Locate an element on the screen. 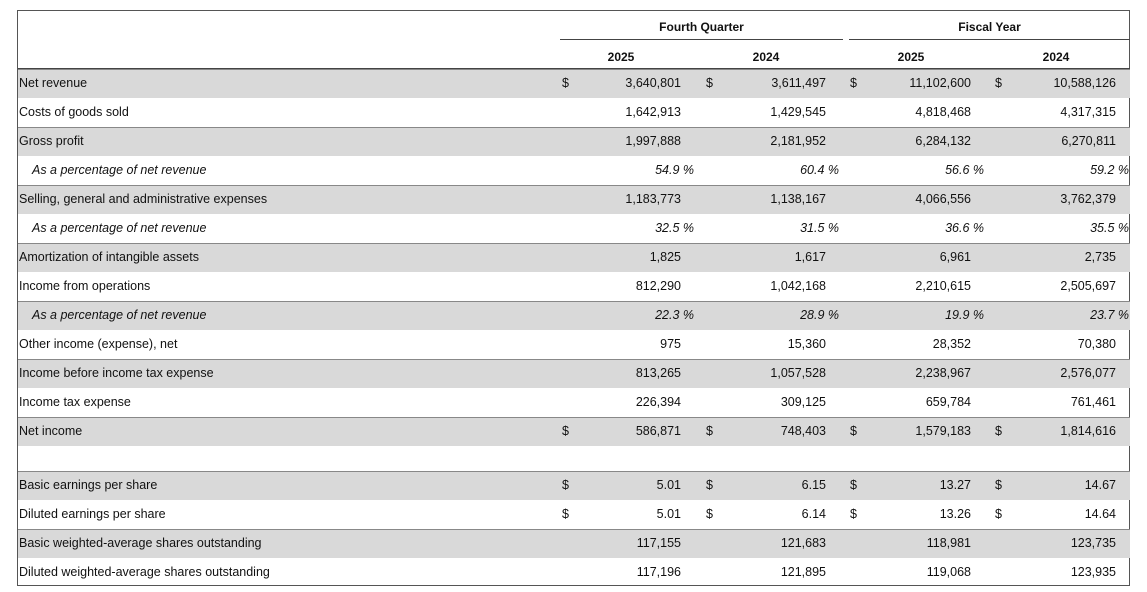  cell-value: 59.2 % is located at coordinates (1109, 170).